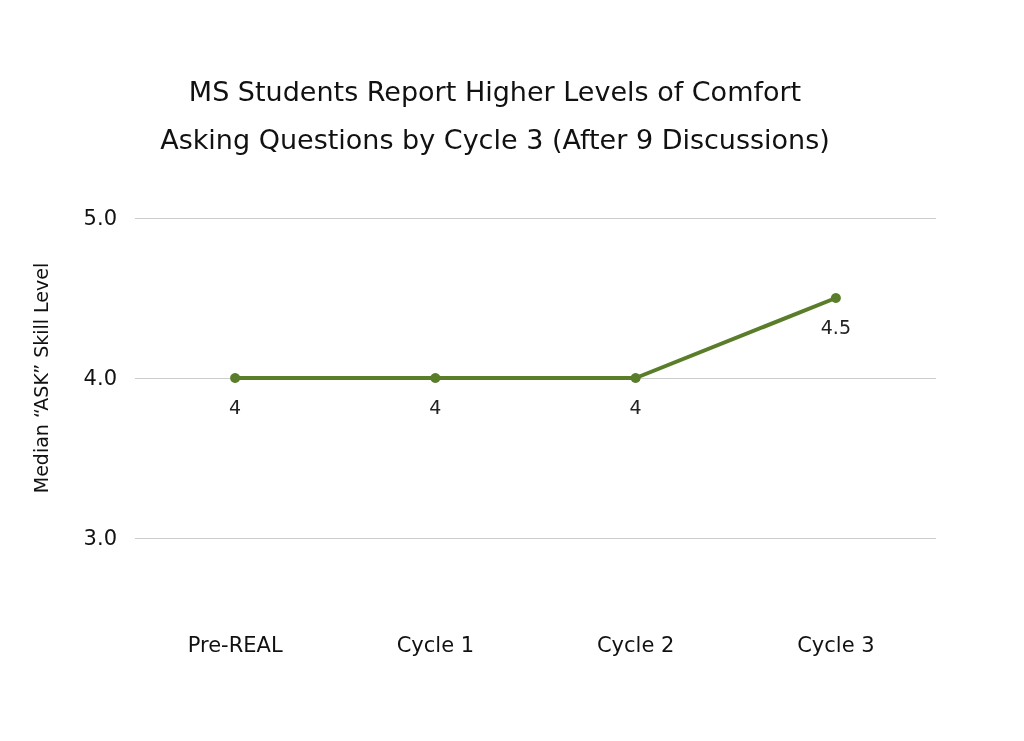  Describe the element at coordinates (836, 644) in the screenshot. I see `x-tick-label: Cycle 3` at that location.